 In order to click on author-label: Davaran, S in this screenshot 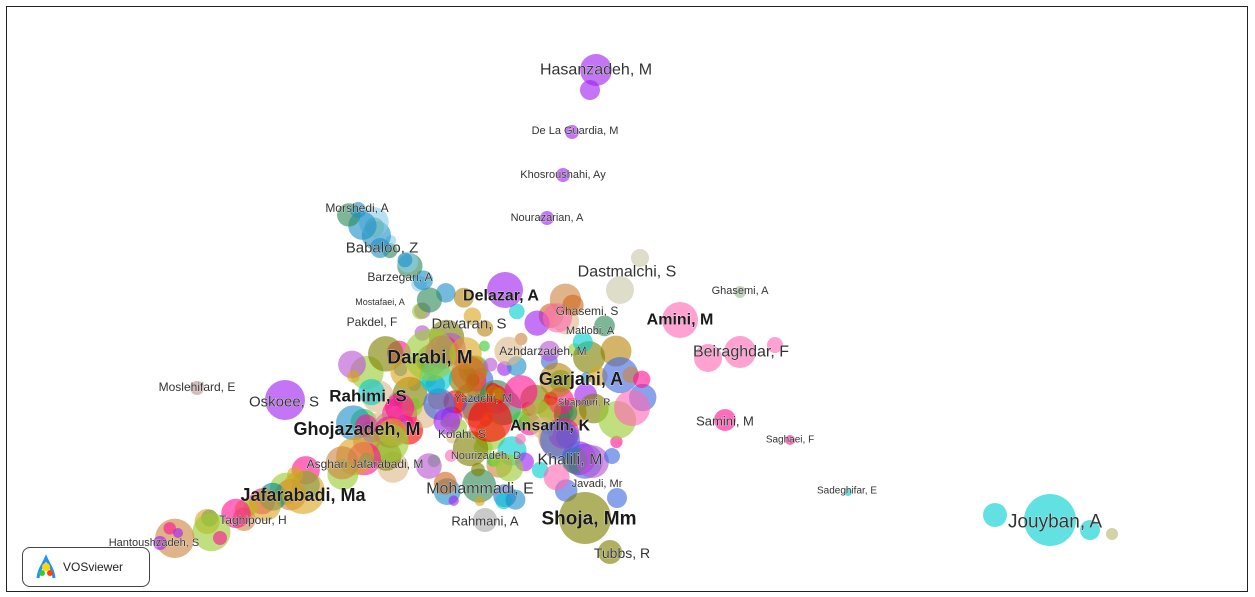, I will do `click(469, 324)`.